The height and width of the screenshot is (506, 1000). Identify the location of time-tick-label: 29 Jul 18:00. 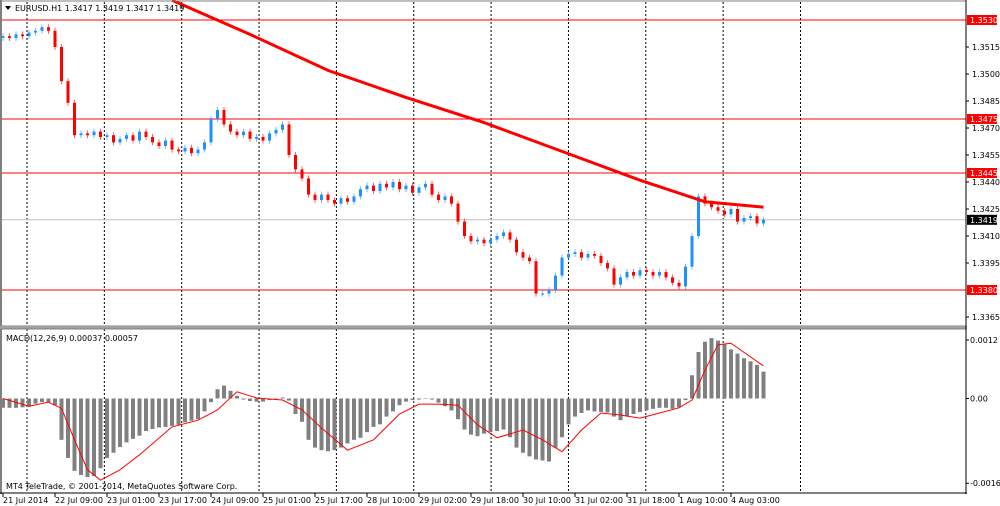
(495, 500).